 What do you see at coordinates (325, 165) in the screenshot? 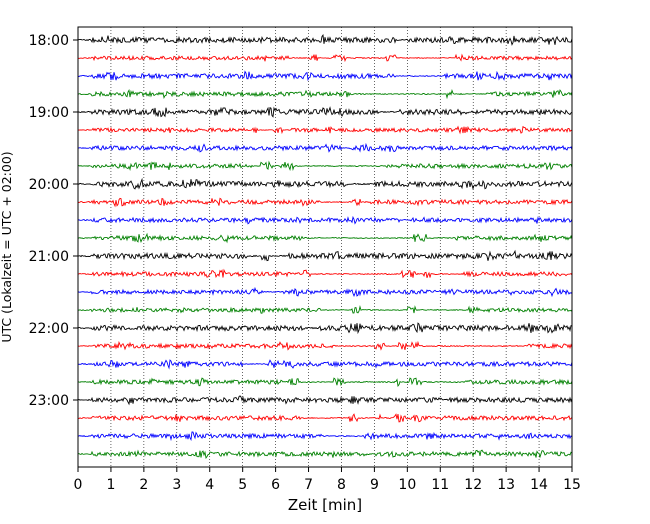
I see `trace-1945` at bounding box center [325, 165].